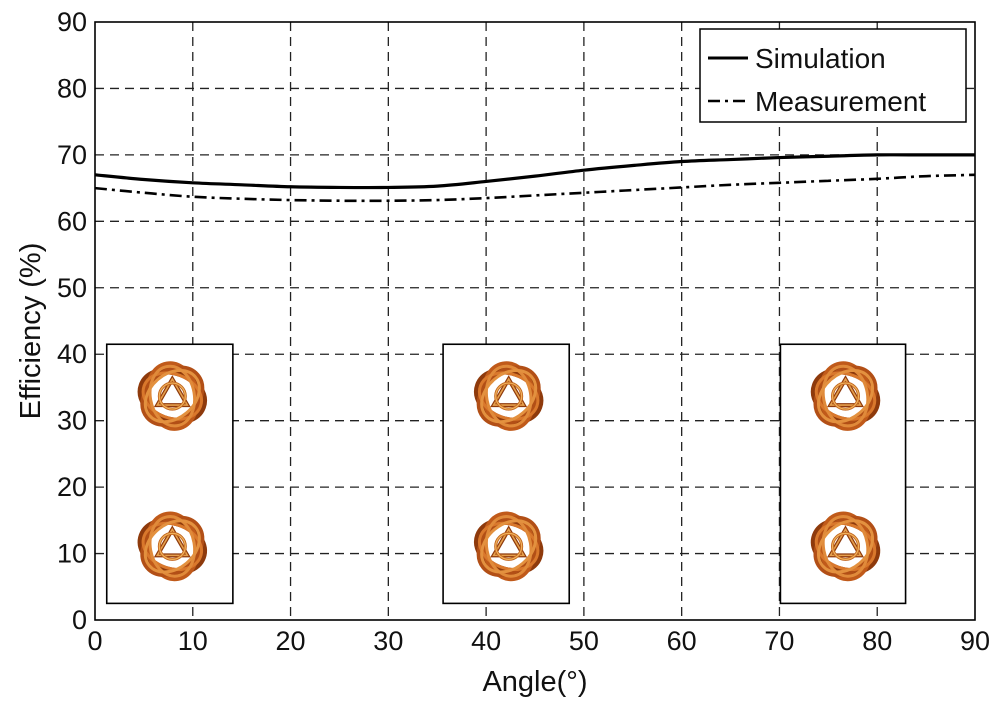  What do you see at coordinates (72, 221) in the screenshot?
I see `y-tick-label: 60` at bounding box center [72, 221].